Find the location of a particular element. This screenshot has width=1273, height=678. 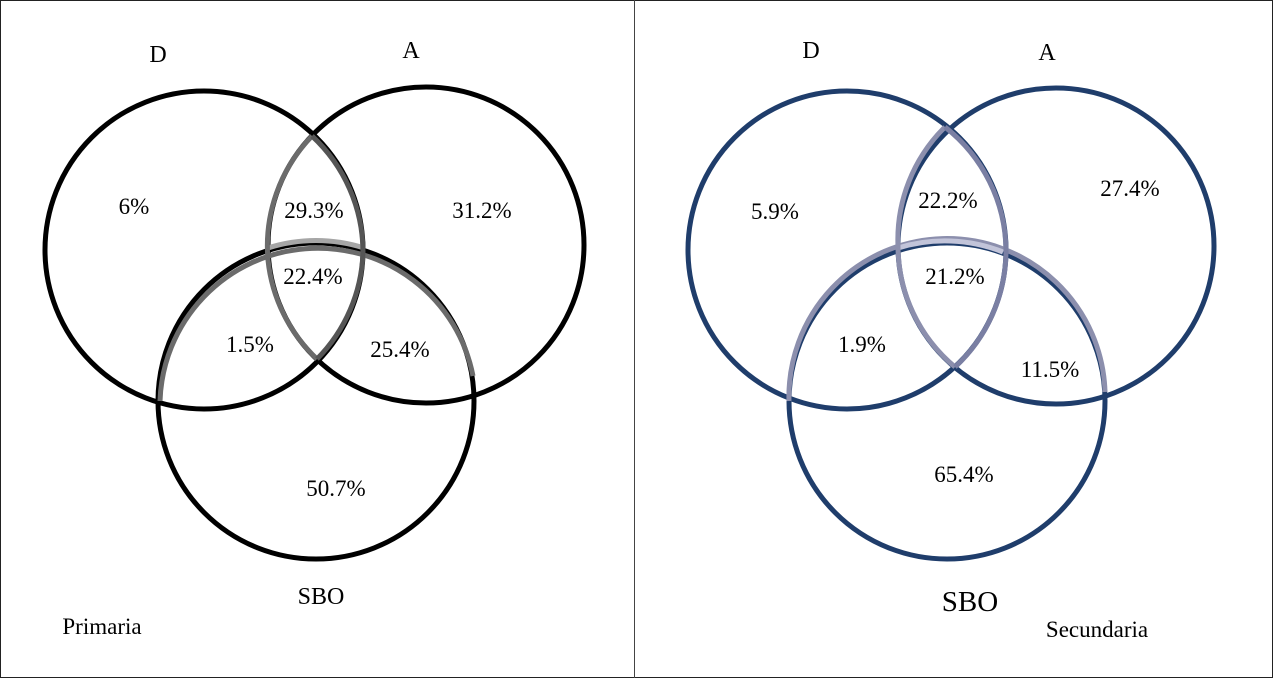

set-label-sbo-secundaria: SBO is located at coordinates (970, 602).